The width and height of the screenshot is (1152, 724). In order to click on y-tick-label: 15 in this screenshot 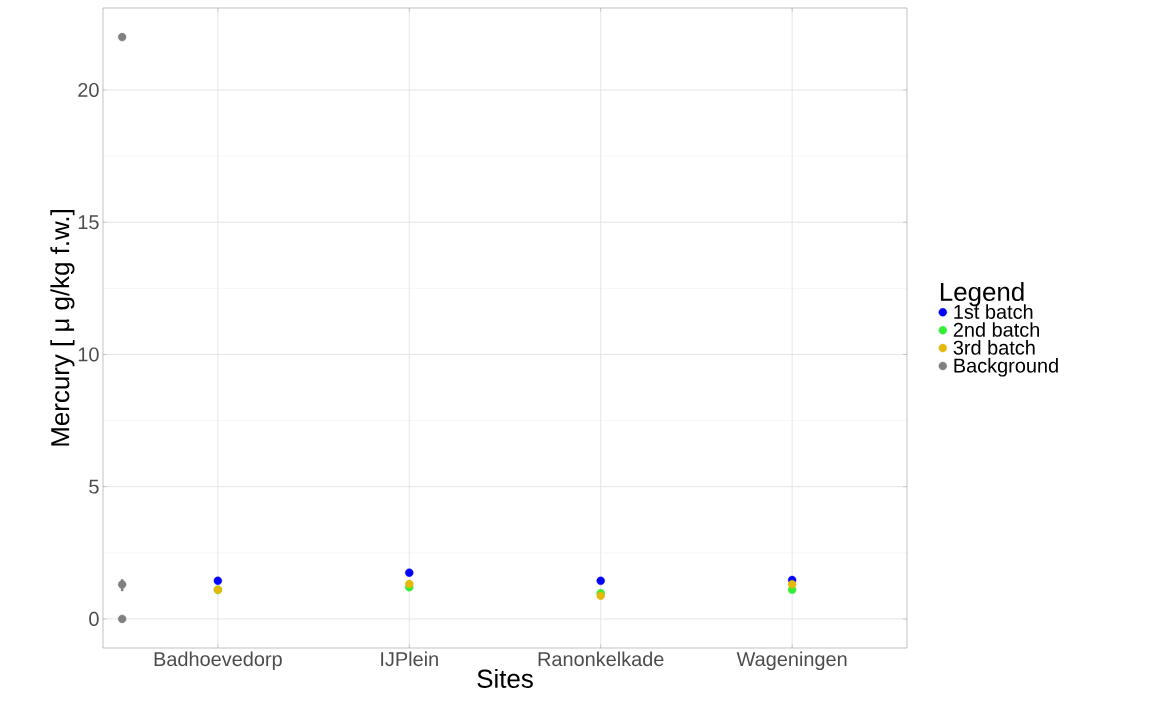, I will do `click(88, 222)`.